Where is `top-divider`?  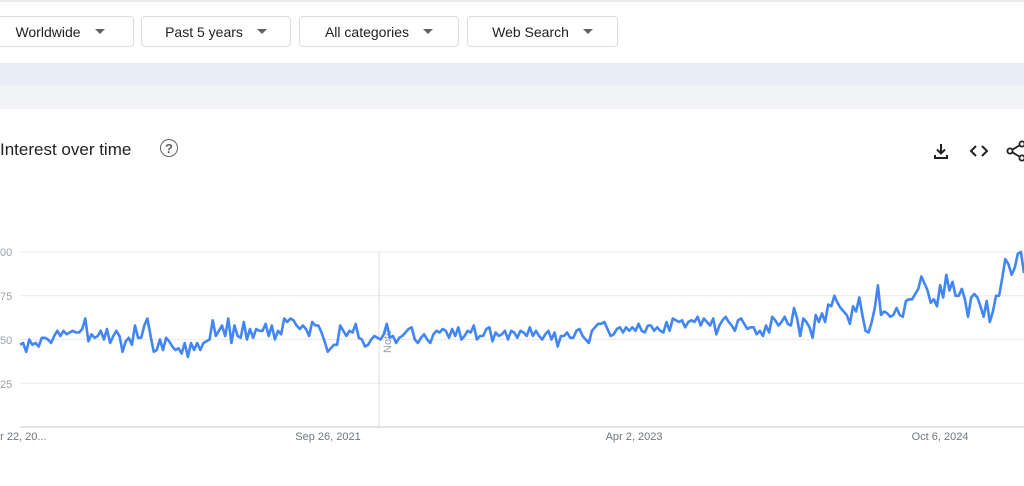
top-divider is located at coordinates (512, 1).